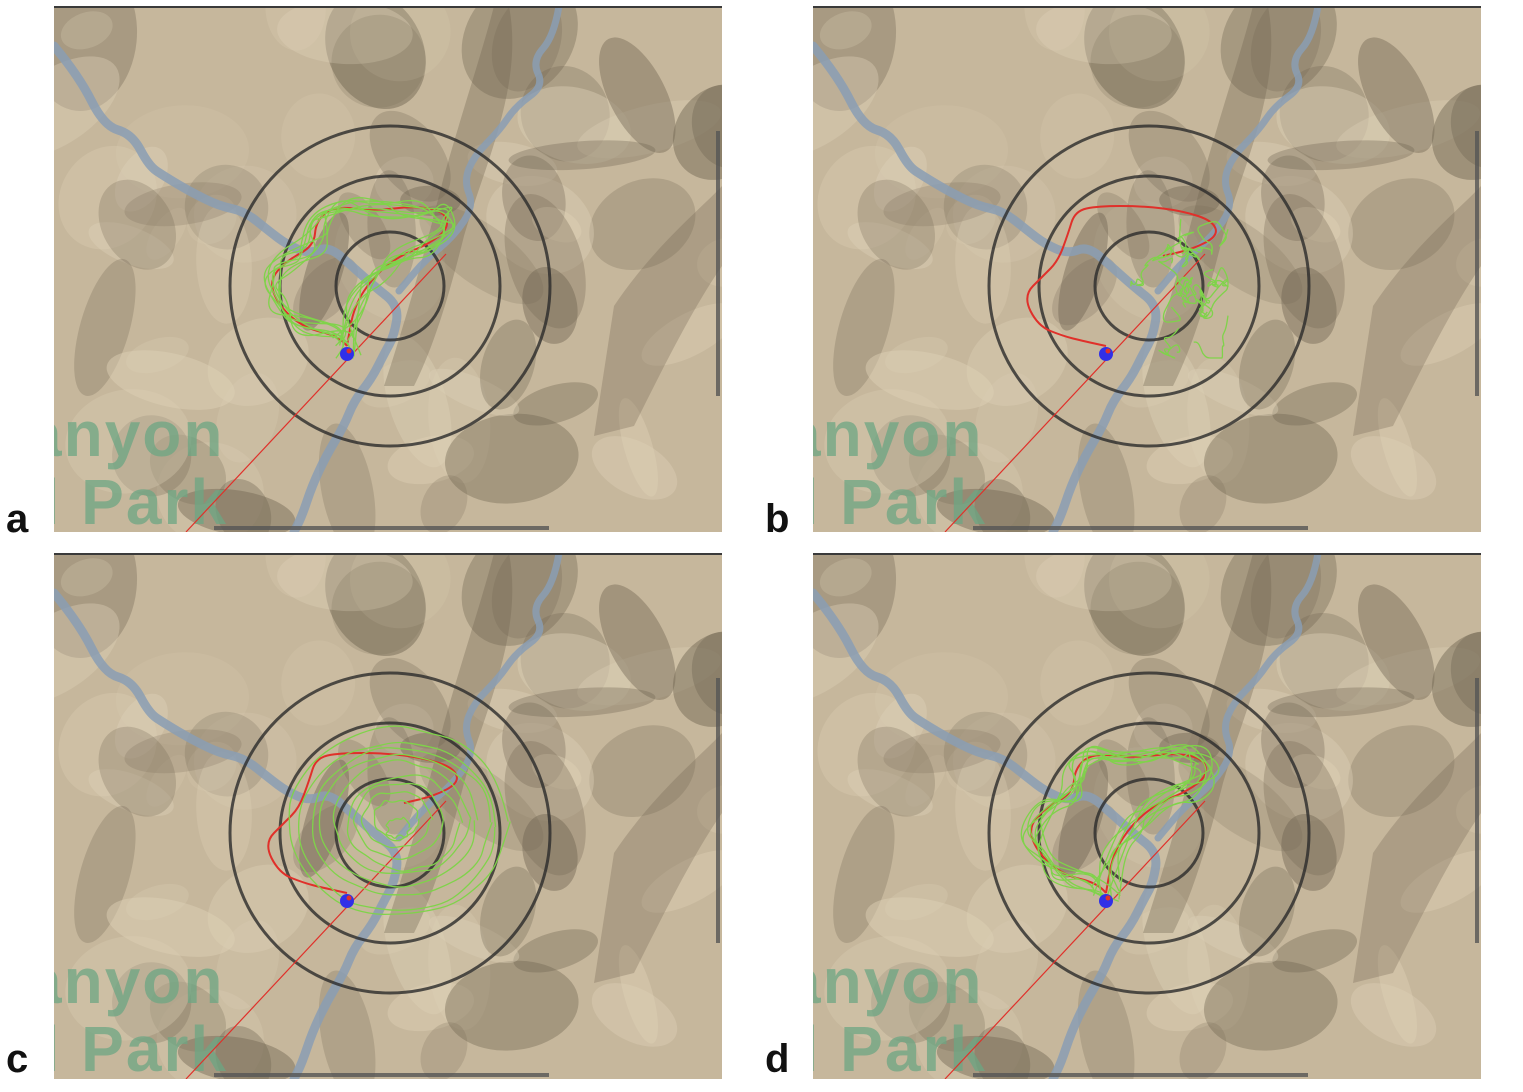 Image resolution: width=1523 pixels, height=1092 pixels. I want to click on panel-top-border, so click(388, 7).